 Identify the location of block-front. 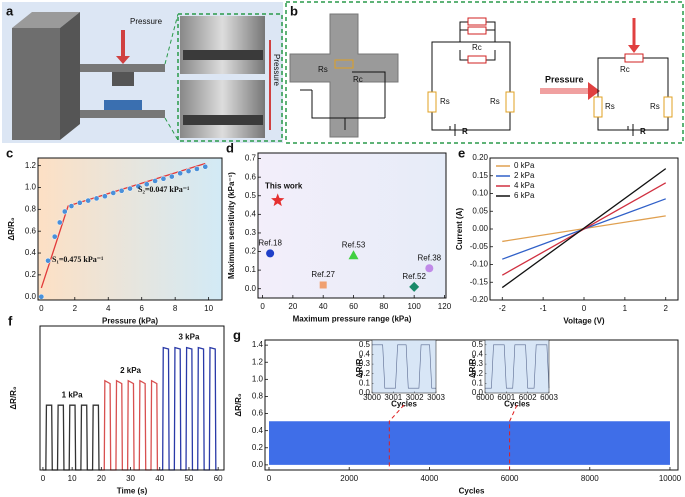
(36, 84).